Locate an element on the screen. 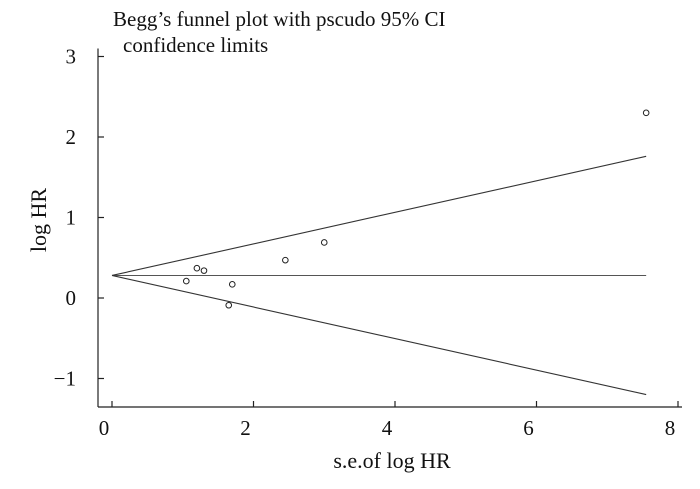 This screenshot has width=700, height=489. x-tick-label: 0 is located at coordinates (104, 428).